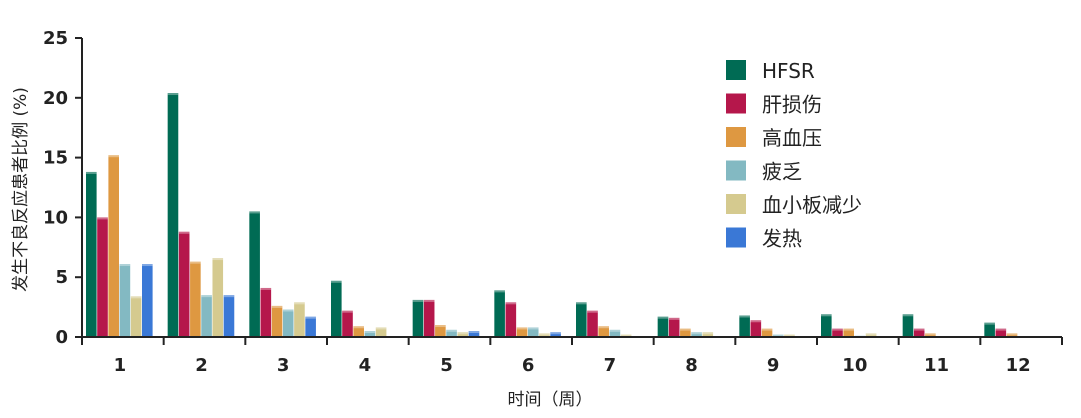 This screenshot has height=418, width=1081. What do you see at coordinates (61, 277) in the screenshot?
I see `y-tick-label: 5` at bounding box center [61, 277].